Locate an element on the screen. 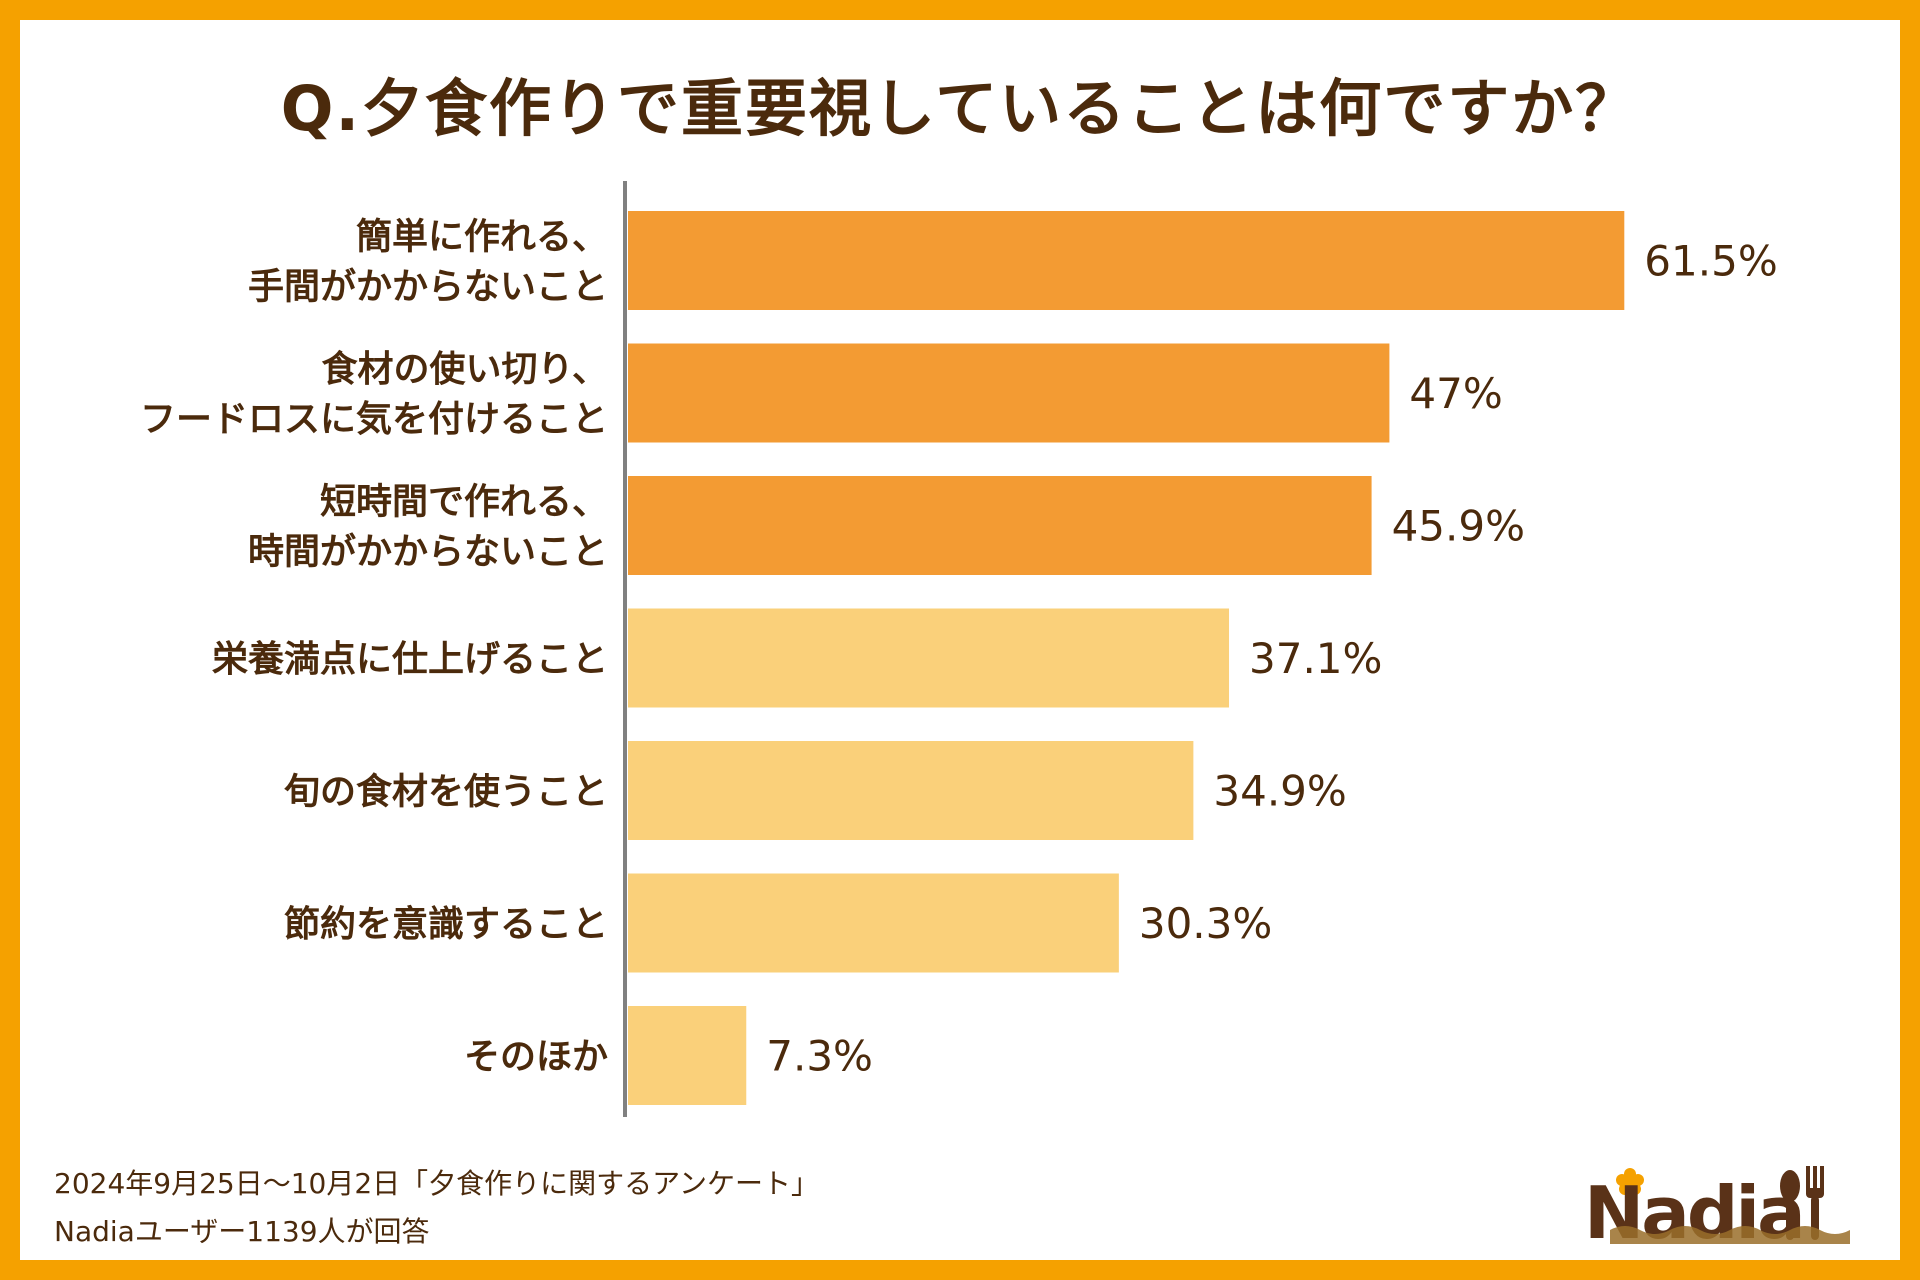 The width and height of the screenshot is (1920, 1280). survey-period: 2024年9月25日～10月2日「夕食作りに関するアンケート」 is located at coordinates (437, 1183).